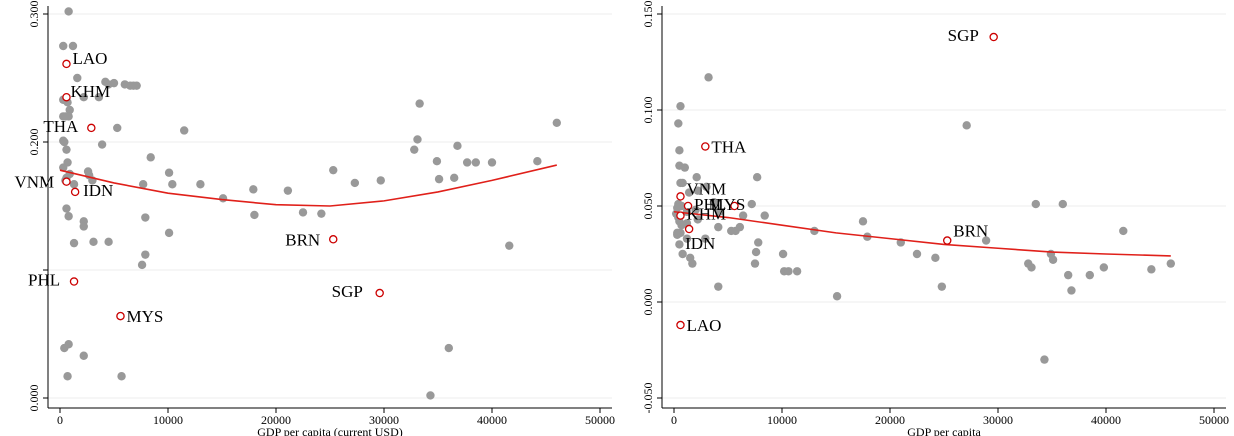 The image size is (1234, 436). I want to click on x-tick-label: 50000, so click(600, 420).